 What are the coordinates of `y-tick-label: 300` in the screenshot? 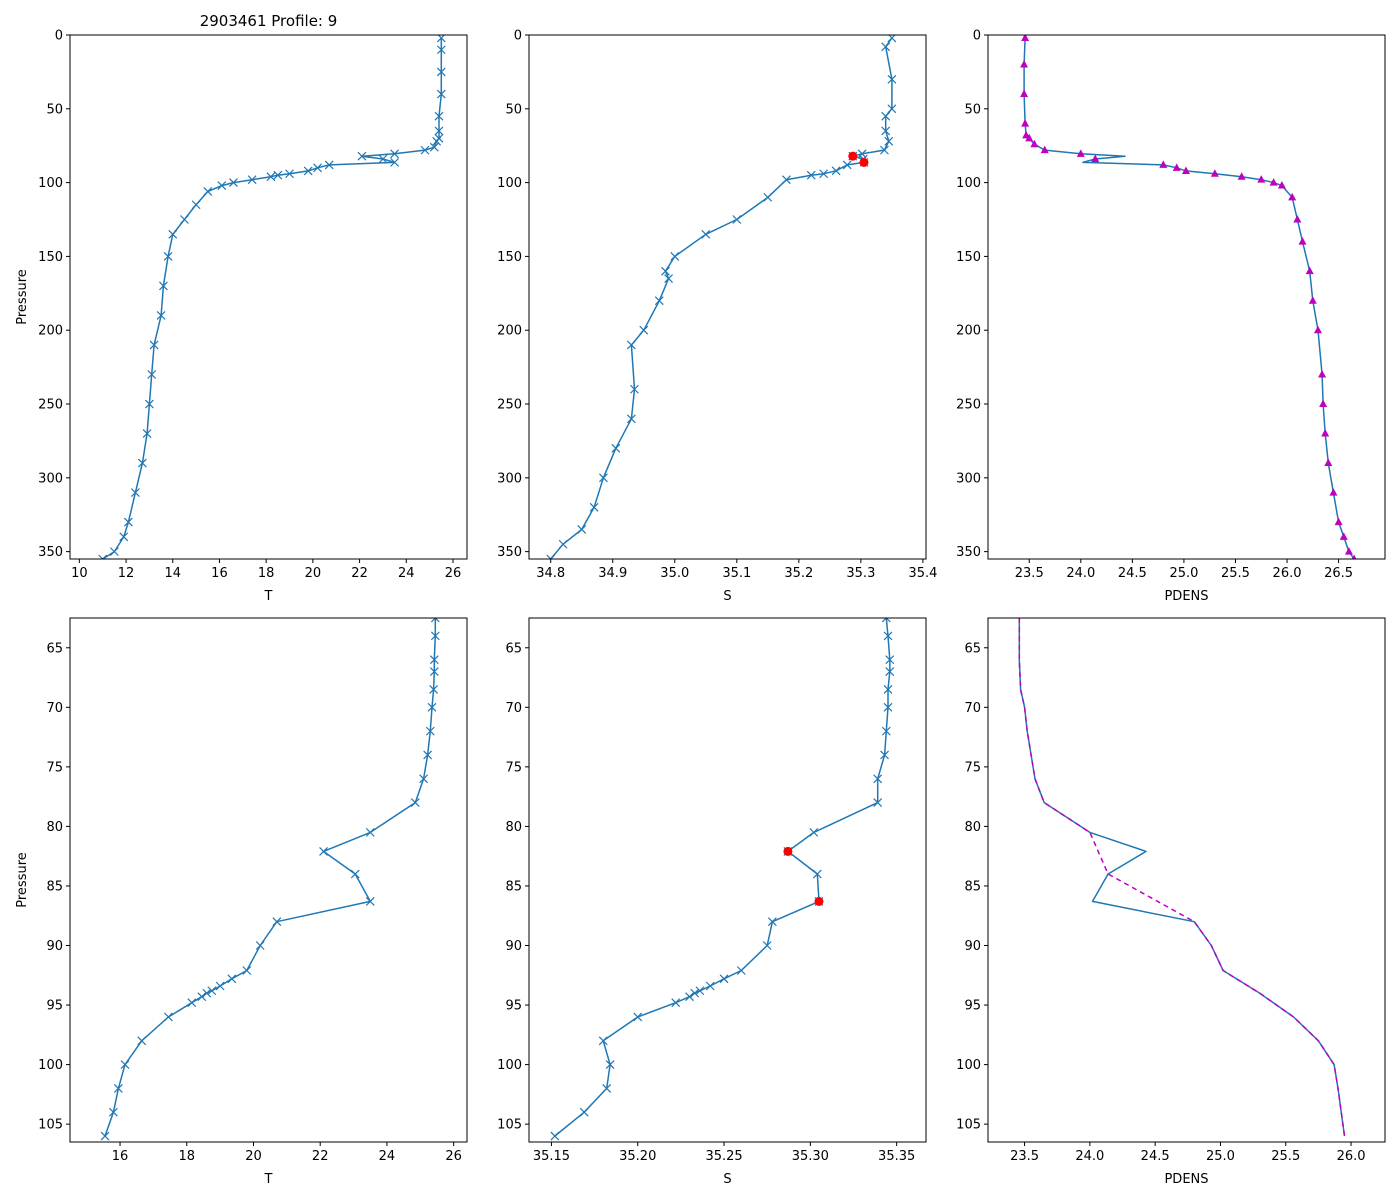 It's located at (509, 478).